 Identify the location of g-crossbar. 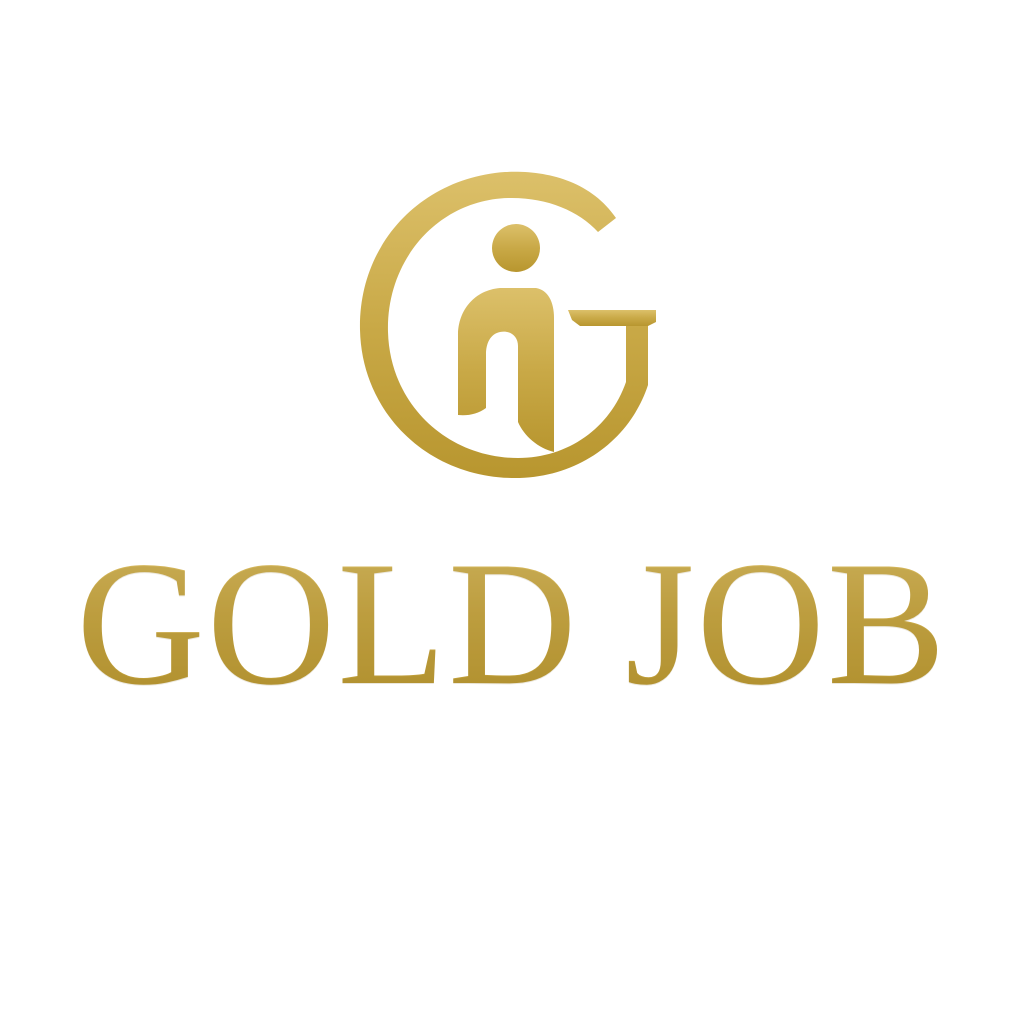
(612, 318).